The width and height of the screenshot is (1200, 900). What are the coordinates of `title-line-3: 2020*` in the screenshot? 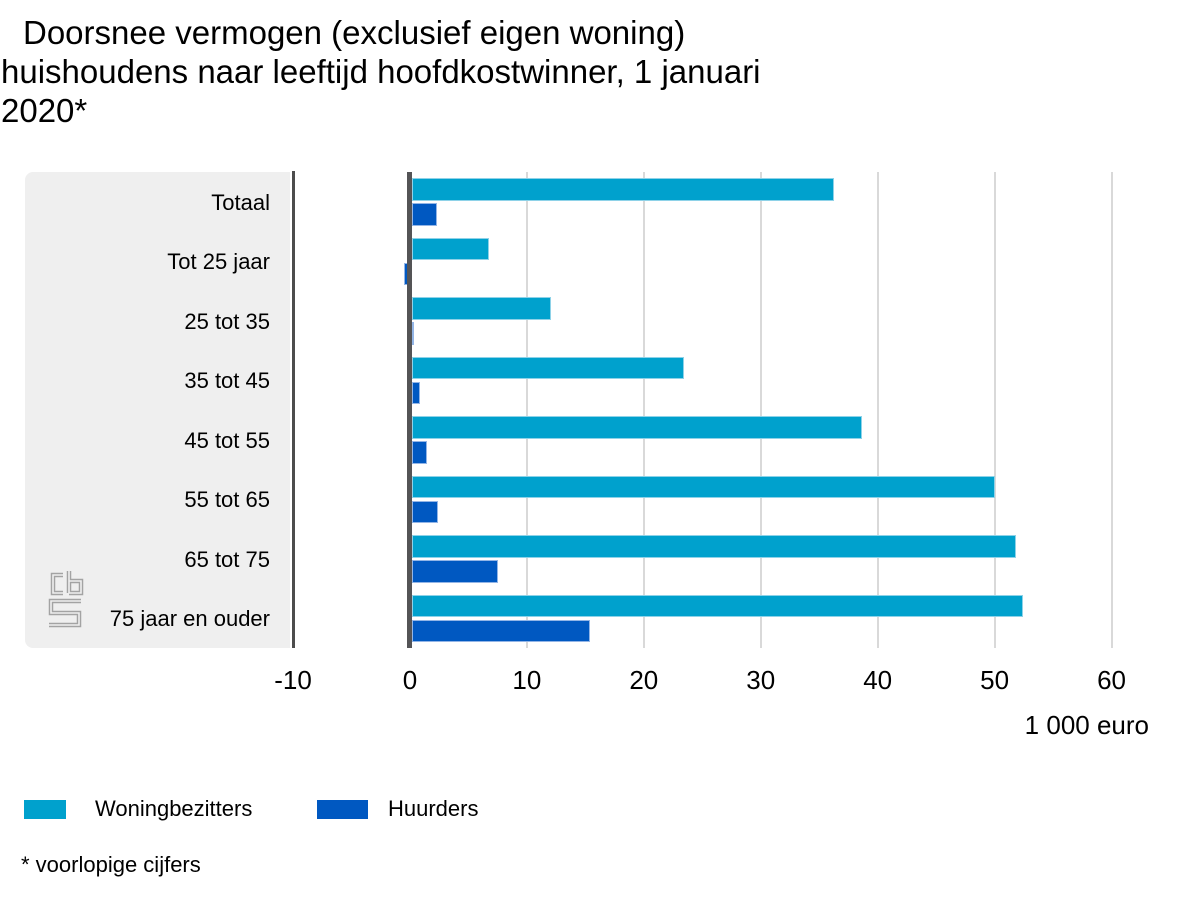 It's located at (44, 110).